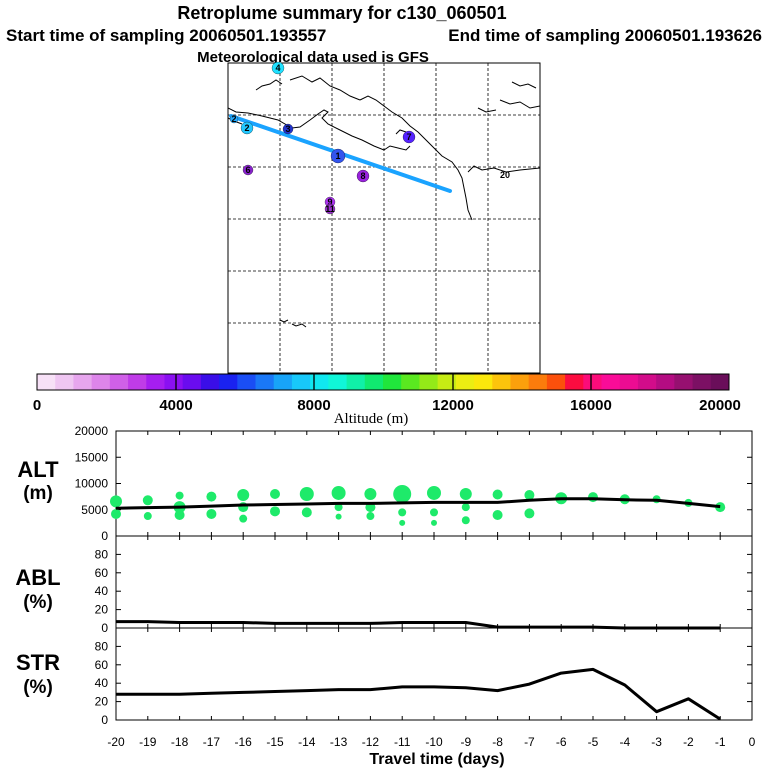  Describe the element at coordinates (337, 156) in the screenshot. I see `map-point-label: 1` at that location.